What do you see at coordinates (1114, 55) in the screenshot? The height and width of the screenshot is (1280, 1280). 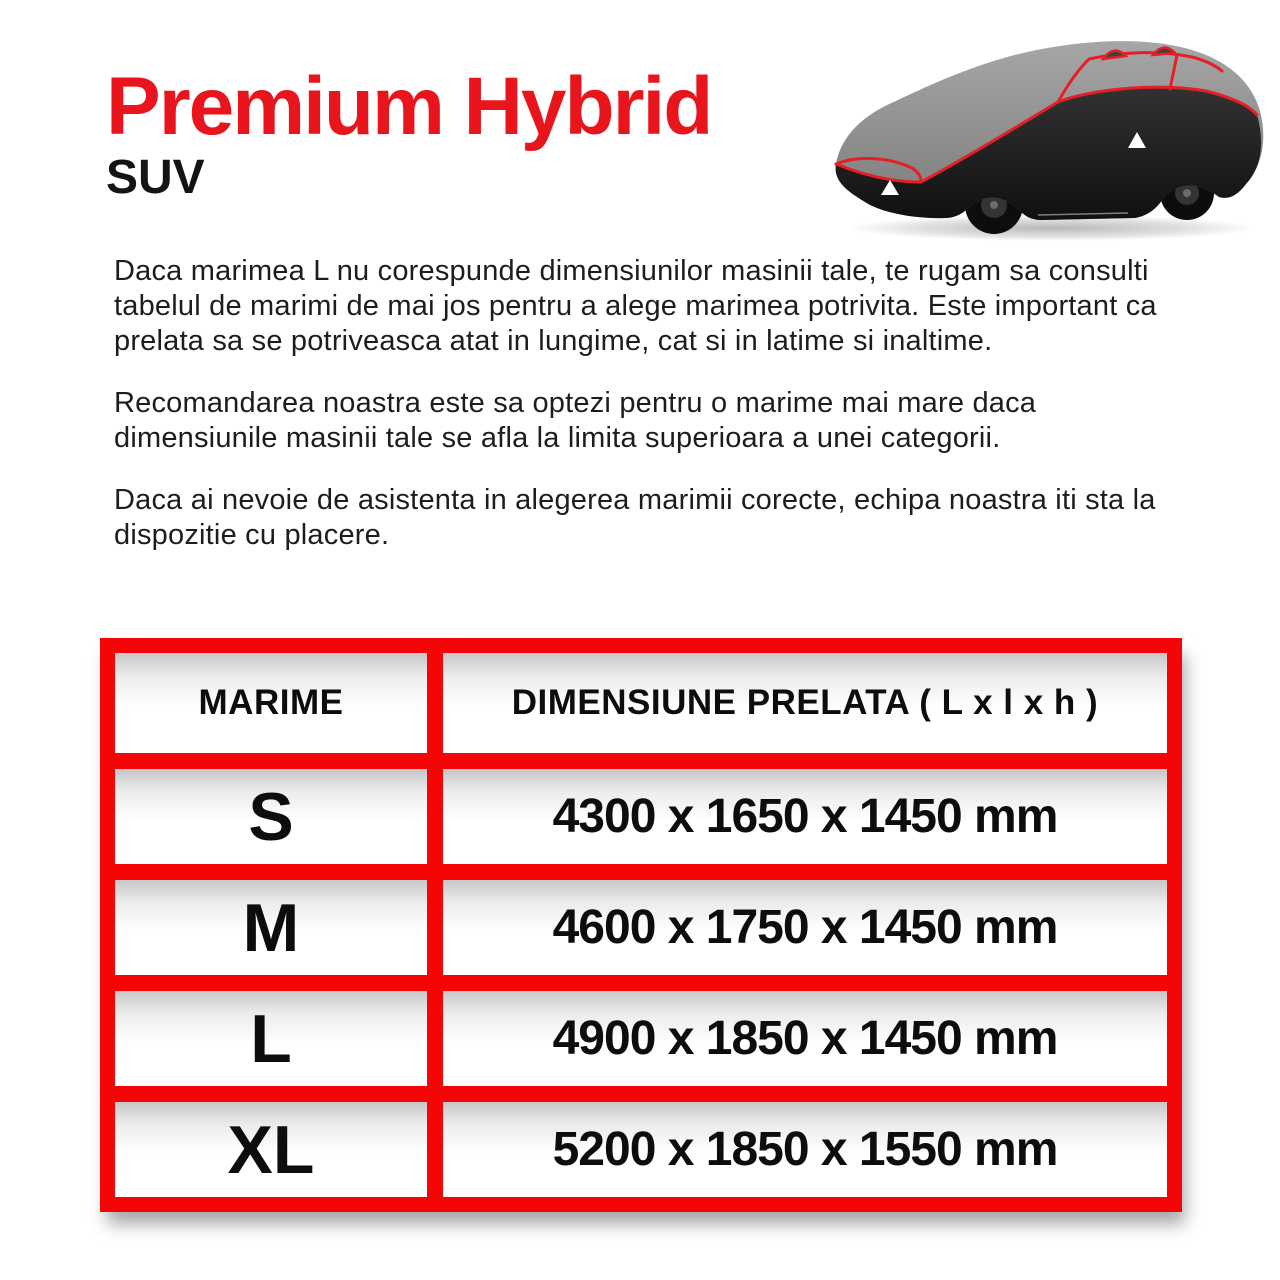 I see `mirror-bump-left` at bounding box center [1114, 55].